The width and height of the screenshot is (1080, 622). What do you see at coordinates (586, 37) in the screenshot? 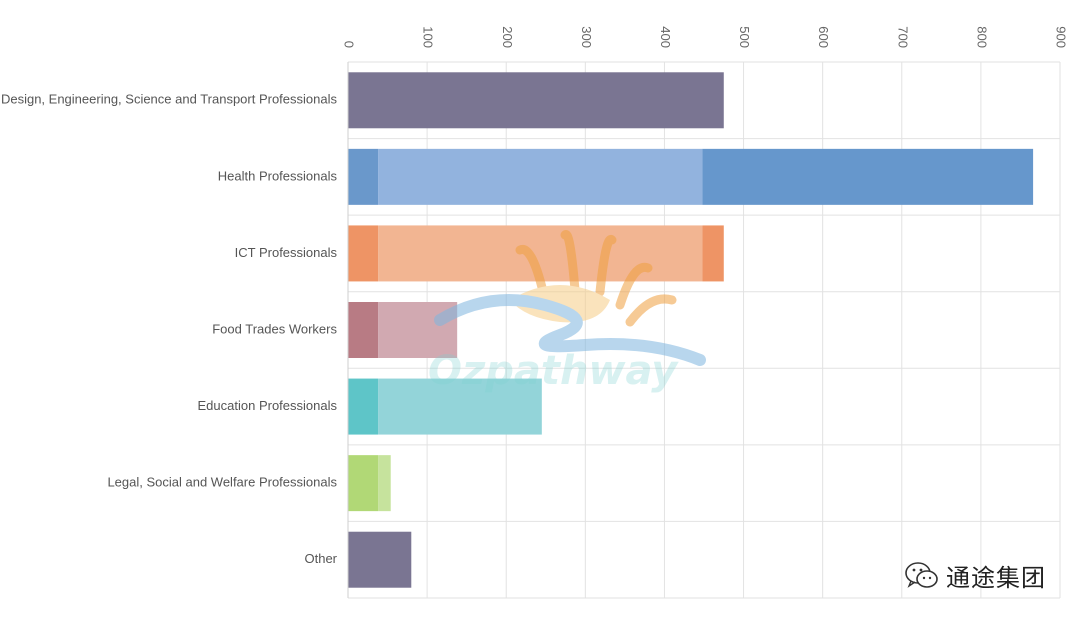
I see `x-tick-label: 300` at bounding box center [586, 37].